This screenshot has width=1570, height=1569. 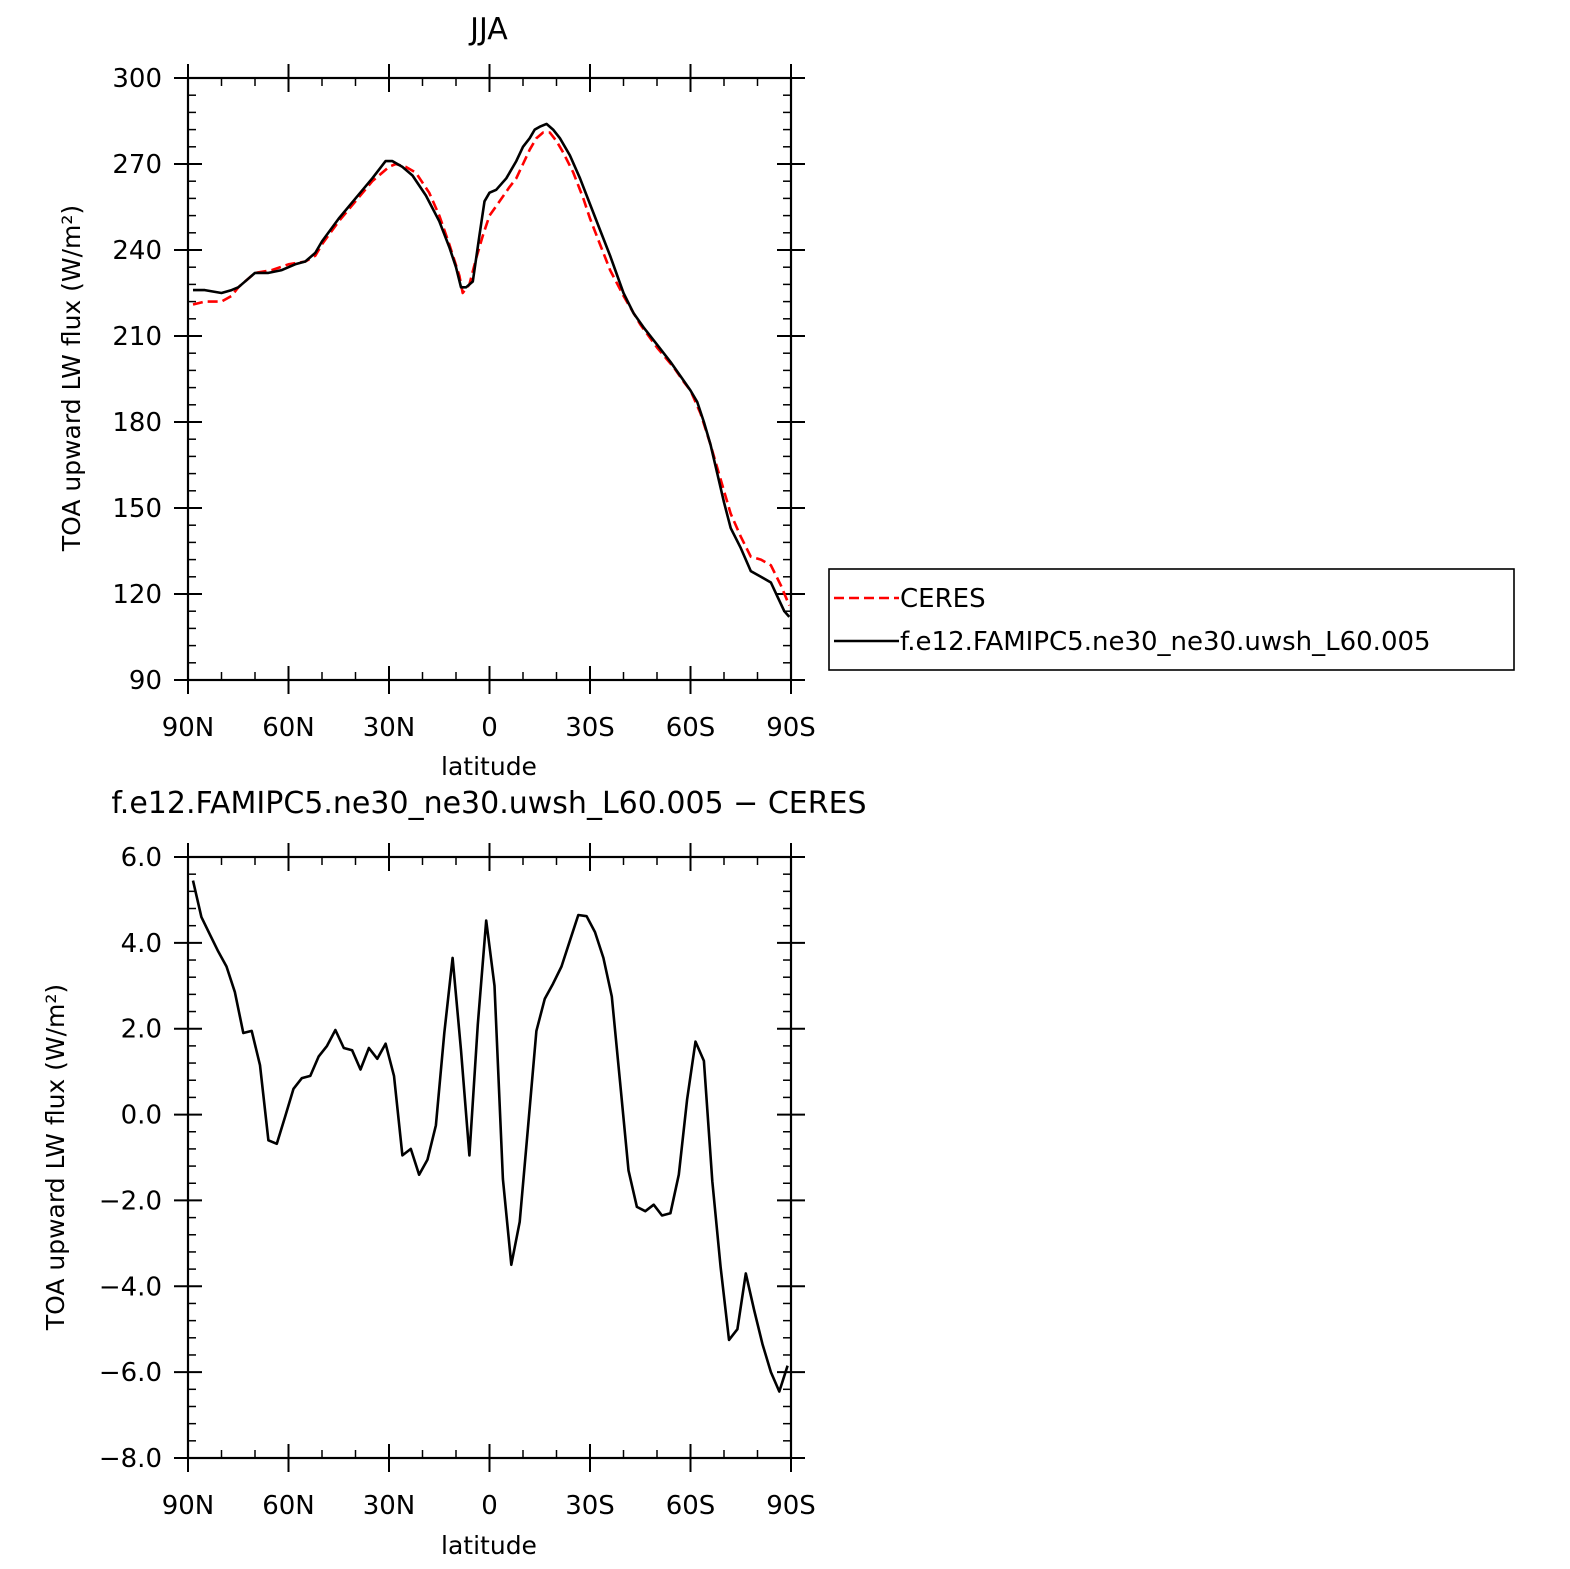 What do you see at coordinates (488, 29) in the screenshot?
I see `chart-title: JJA` at bounding box center [488, 29].